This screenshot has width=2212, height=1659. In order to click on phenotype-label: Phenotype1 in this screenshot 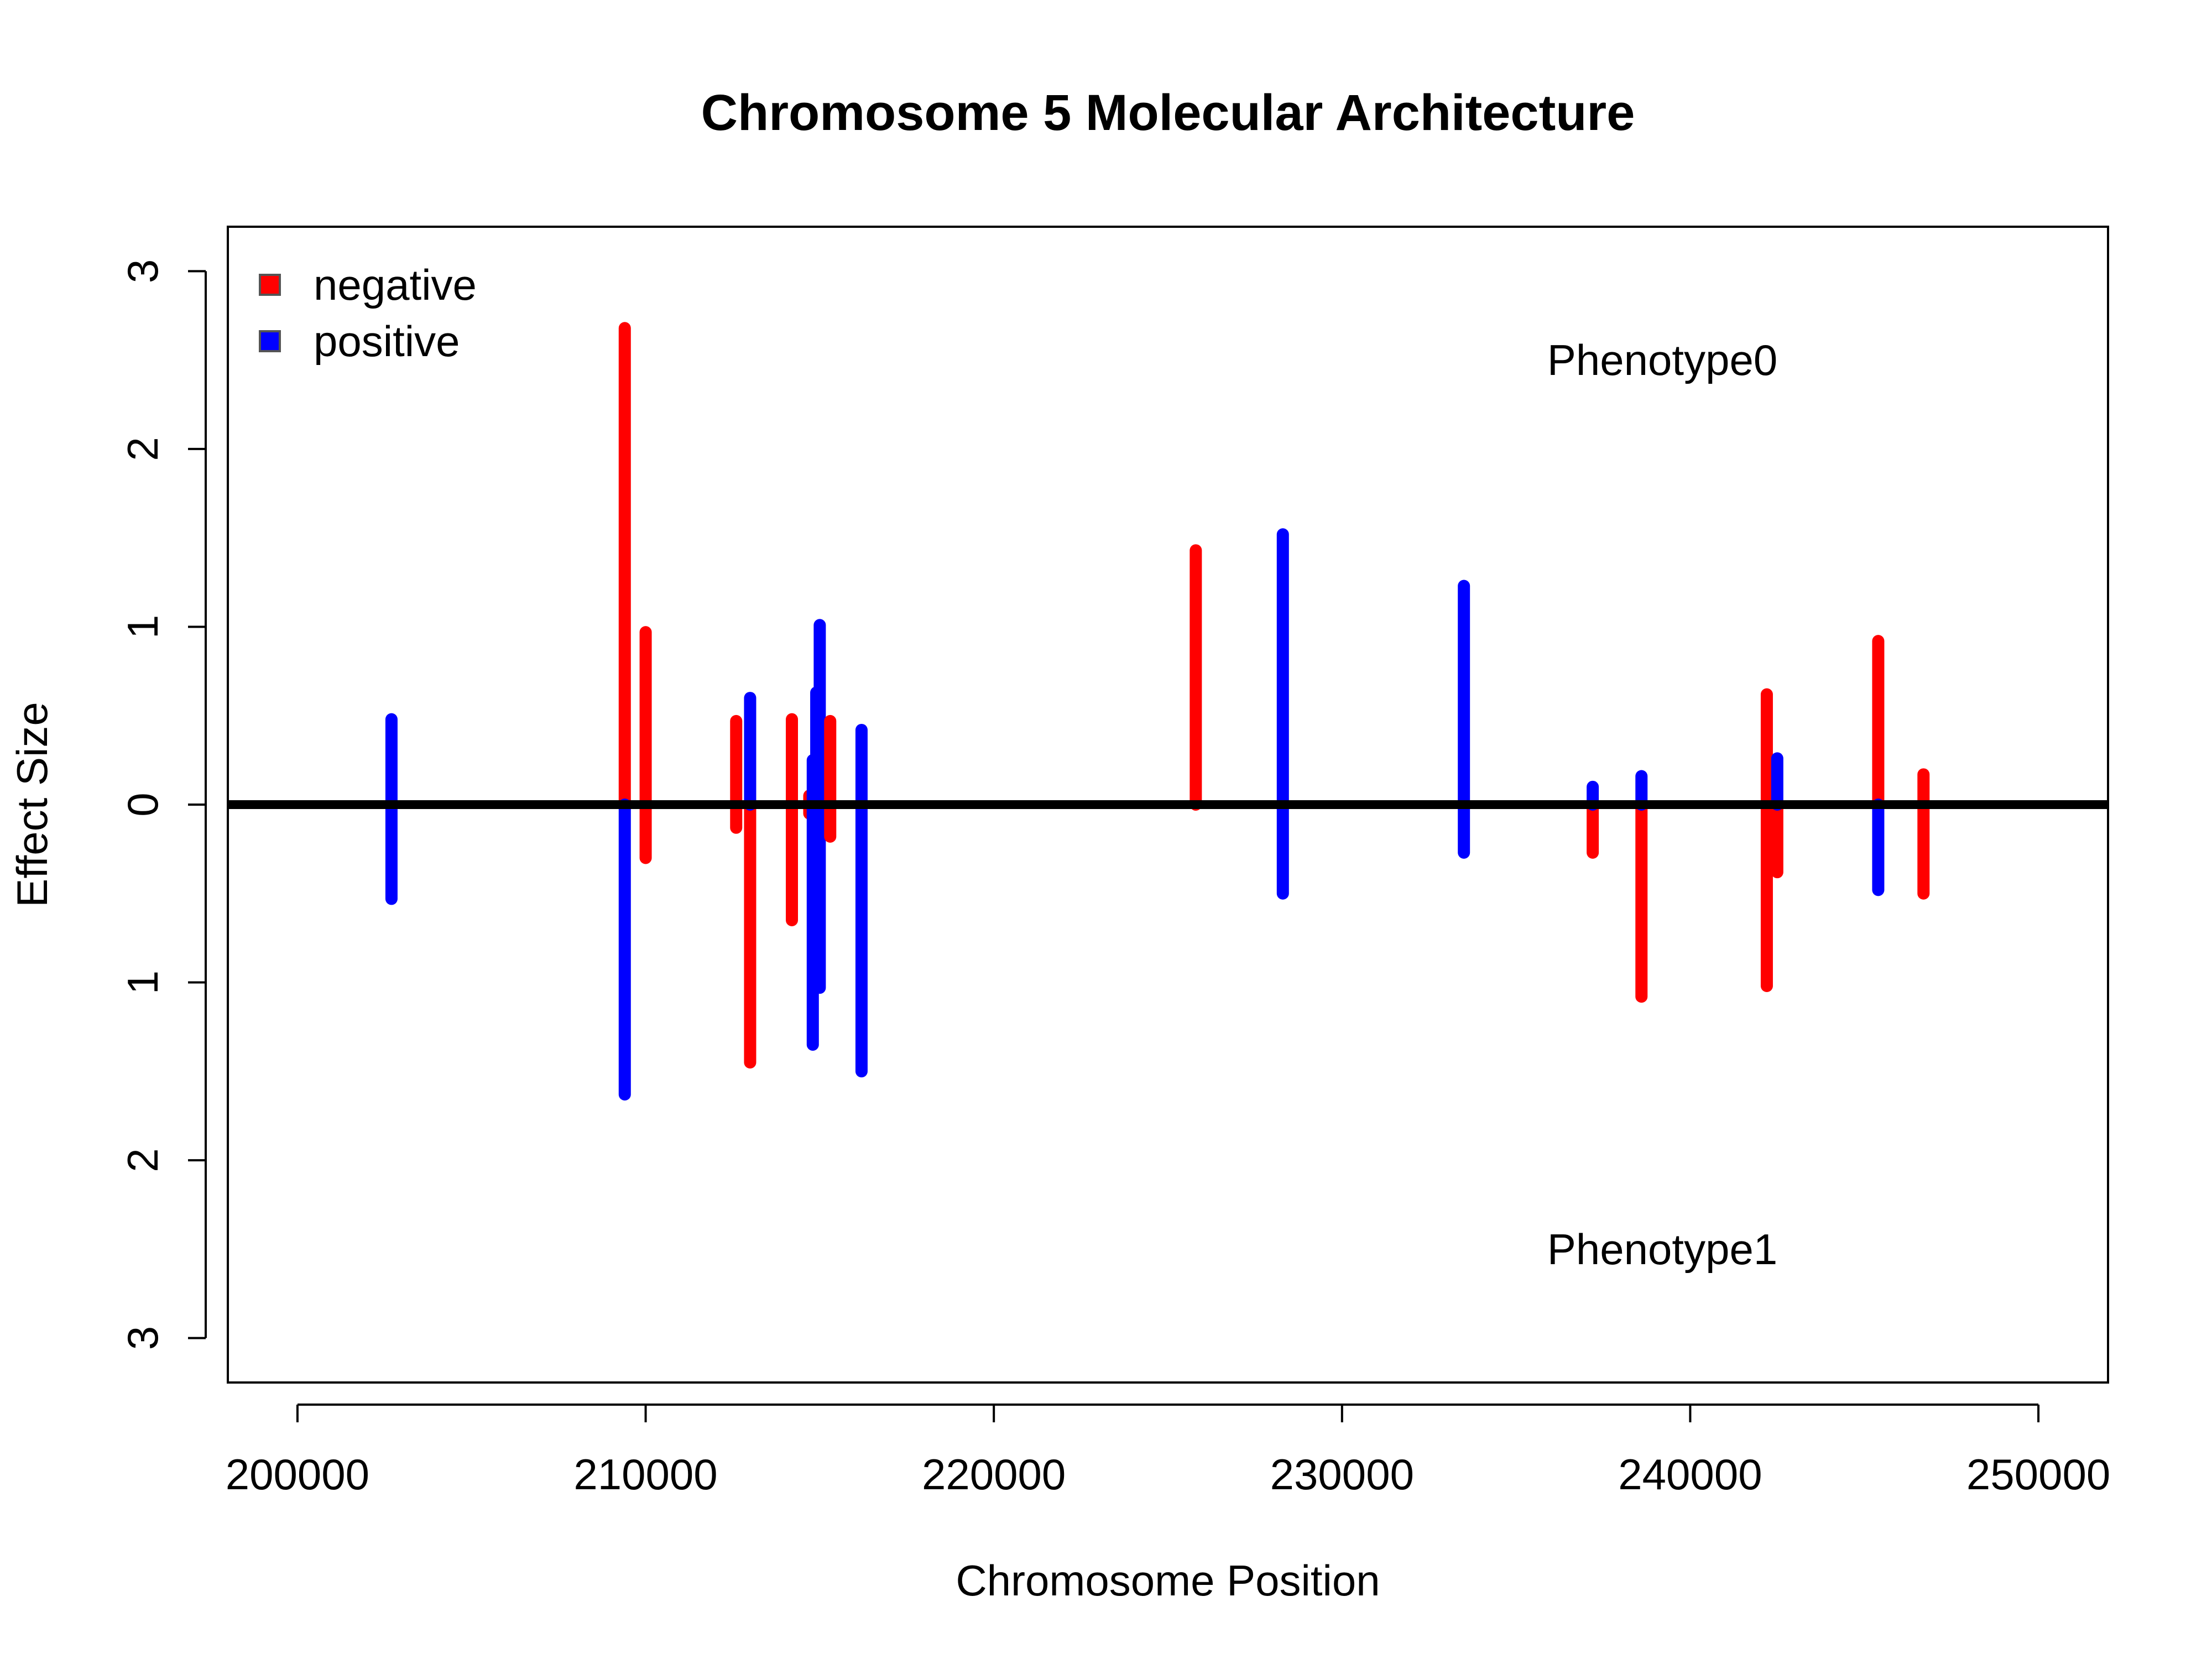, I will do `click(1662, 1249)`.